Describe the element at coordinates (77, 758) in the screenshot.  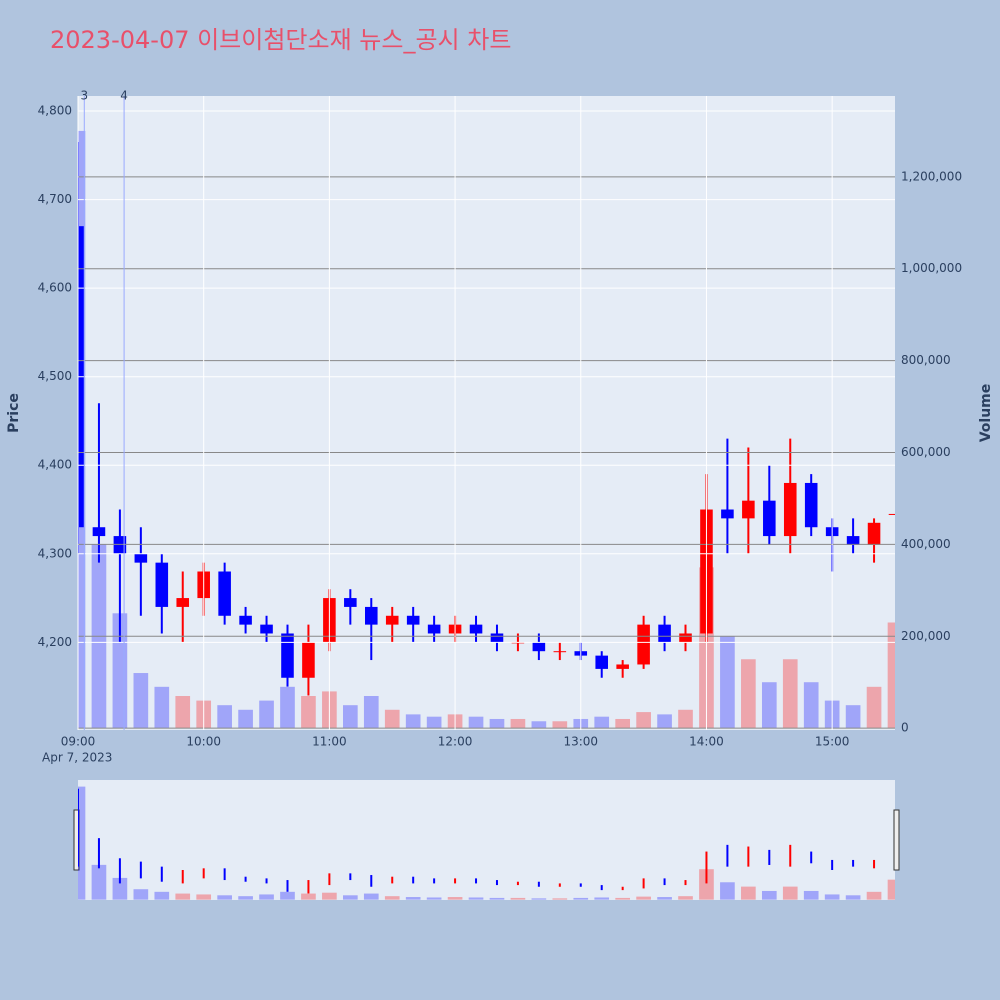
I see `x-date-label: Apr 7, 2023` at that location.